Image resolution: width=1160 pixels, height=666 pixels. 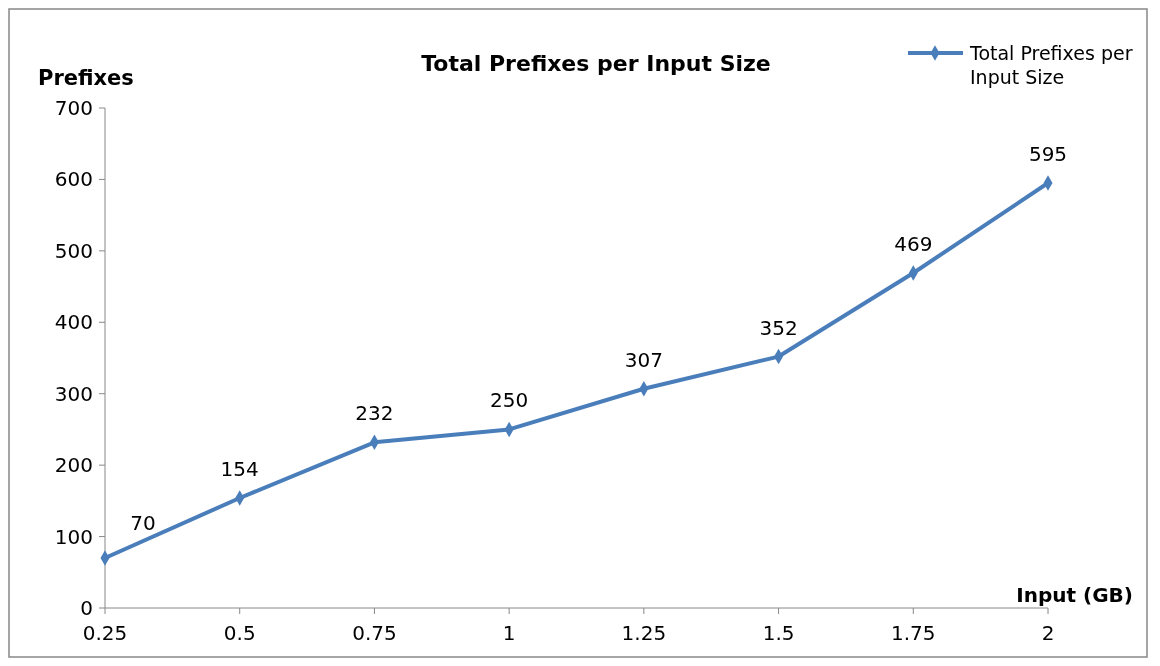 I want to click on x-tick-label: 1.5, so click(x=778, y=633).